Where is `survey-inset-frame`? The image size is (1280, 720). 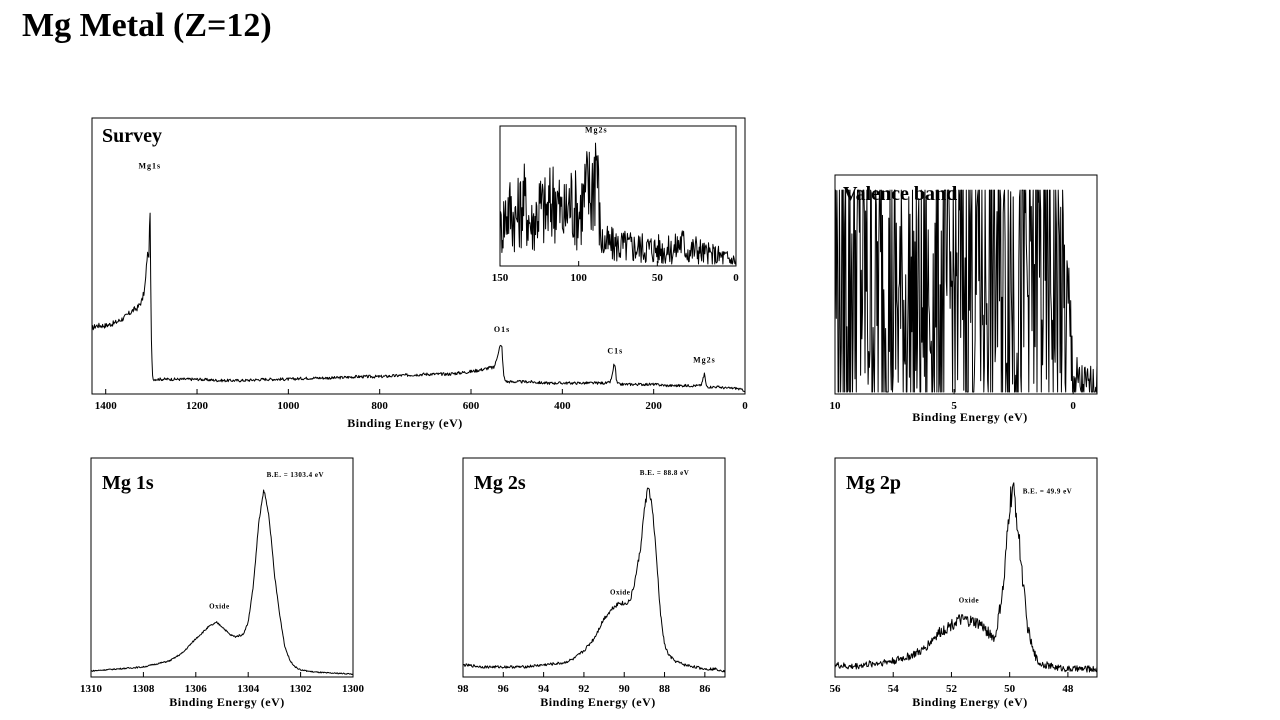 survey-inset-frame is located at coordinates (618, 196).